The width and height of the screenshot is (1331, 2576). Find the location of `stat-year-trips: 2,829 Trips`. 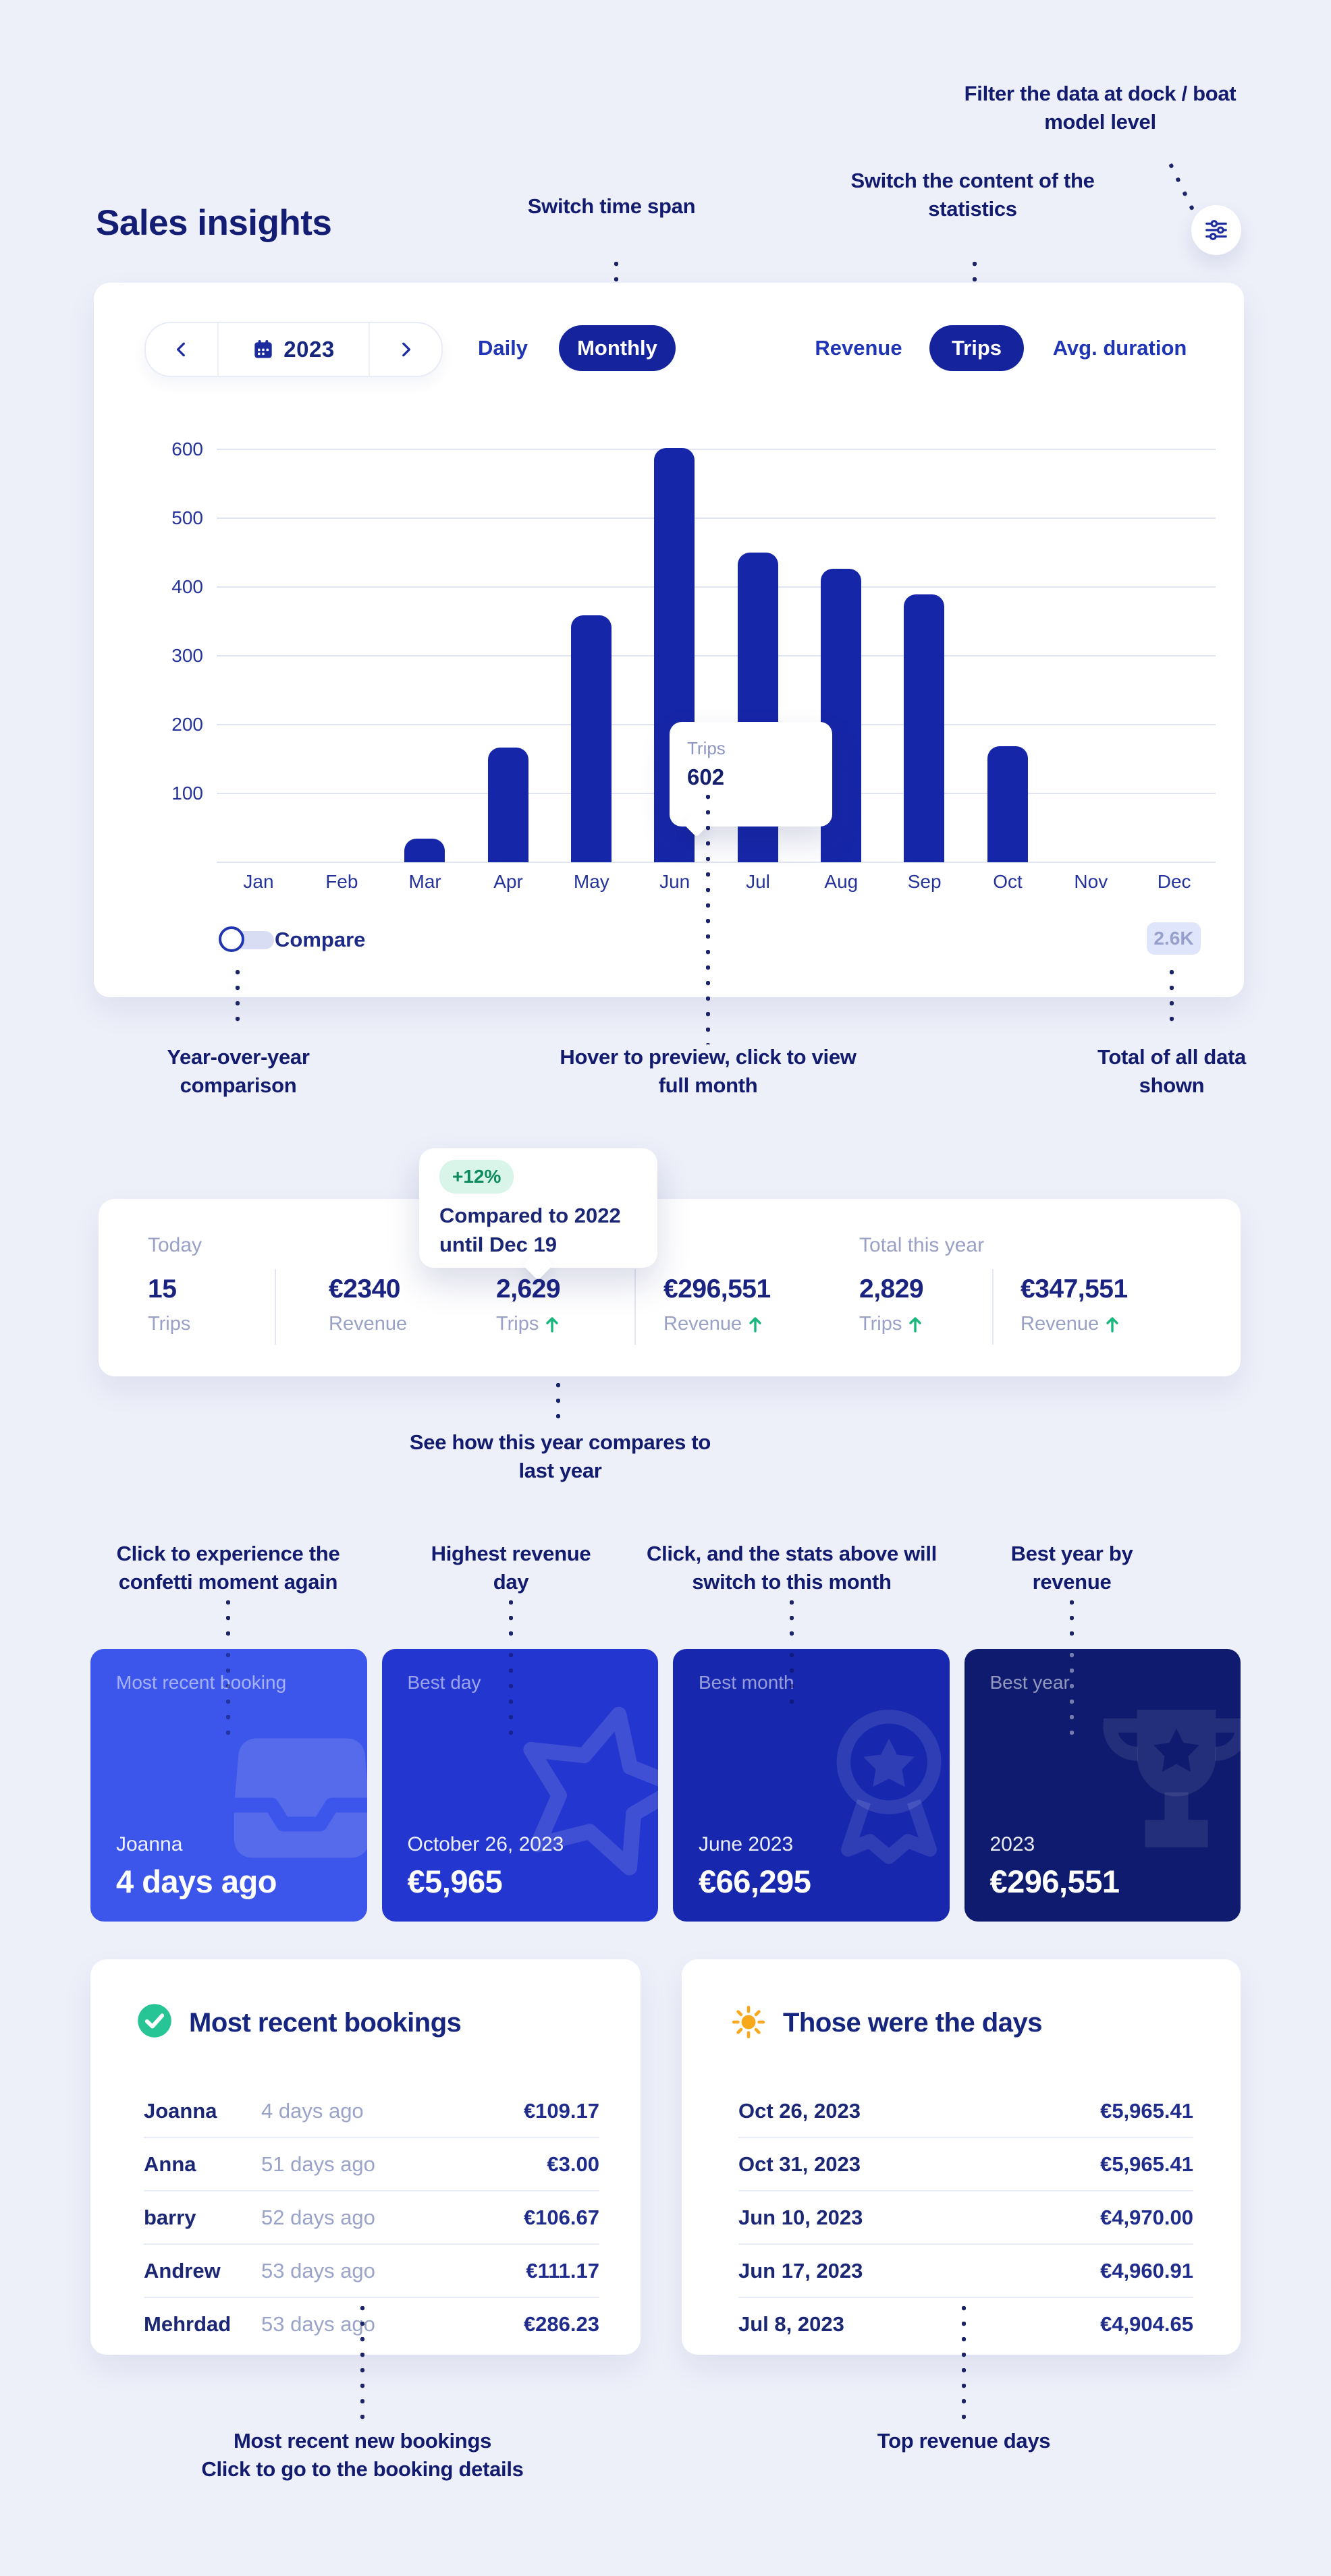

stat-year-trips: 2,829 Trips is located at coordinates (891, 1305).